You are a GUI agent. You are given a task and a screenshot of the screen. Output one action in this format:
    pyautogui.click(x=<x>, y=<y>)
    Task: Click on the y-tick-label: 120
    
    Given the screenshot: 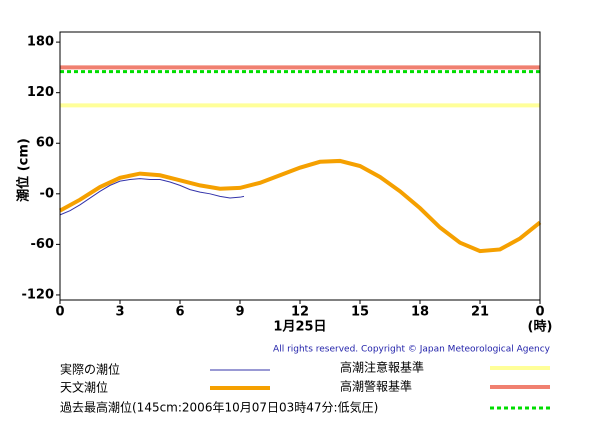 What is the action you would take?
    pyautogui.click(x=40, y=92)
    